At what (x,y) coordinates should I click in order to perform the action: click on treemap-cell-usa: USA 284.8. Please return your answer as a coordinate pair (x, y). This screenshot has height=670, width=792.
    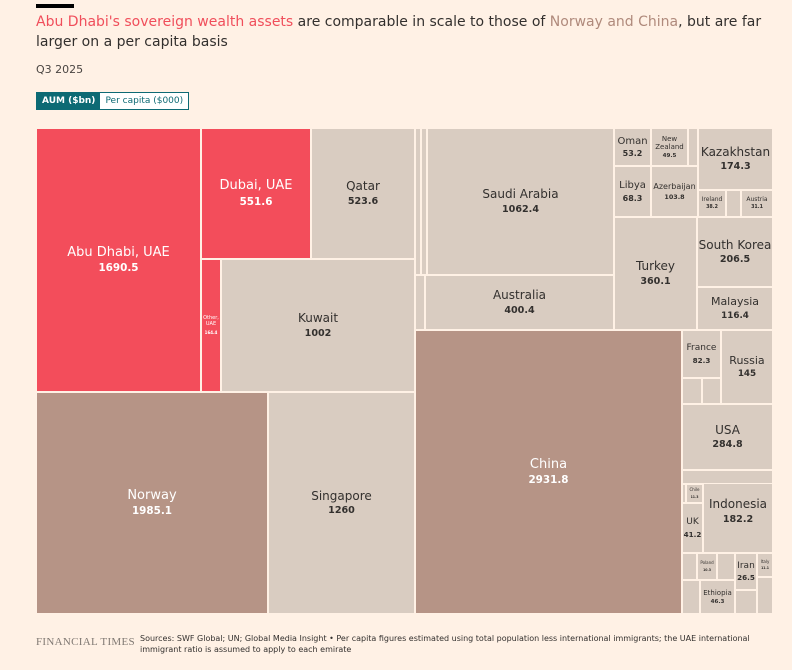
    Looking at the image, I should click on (727, 437).